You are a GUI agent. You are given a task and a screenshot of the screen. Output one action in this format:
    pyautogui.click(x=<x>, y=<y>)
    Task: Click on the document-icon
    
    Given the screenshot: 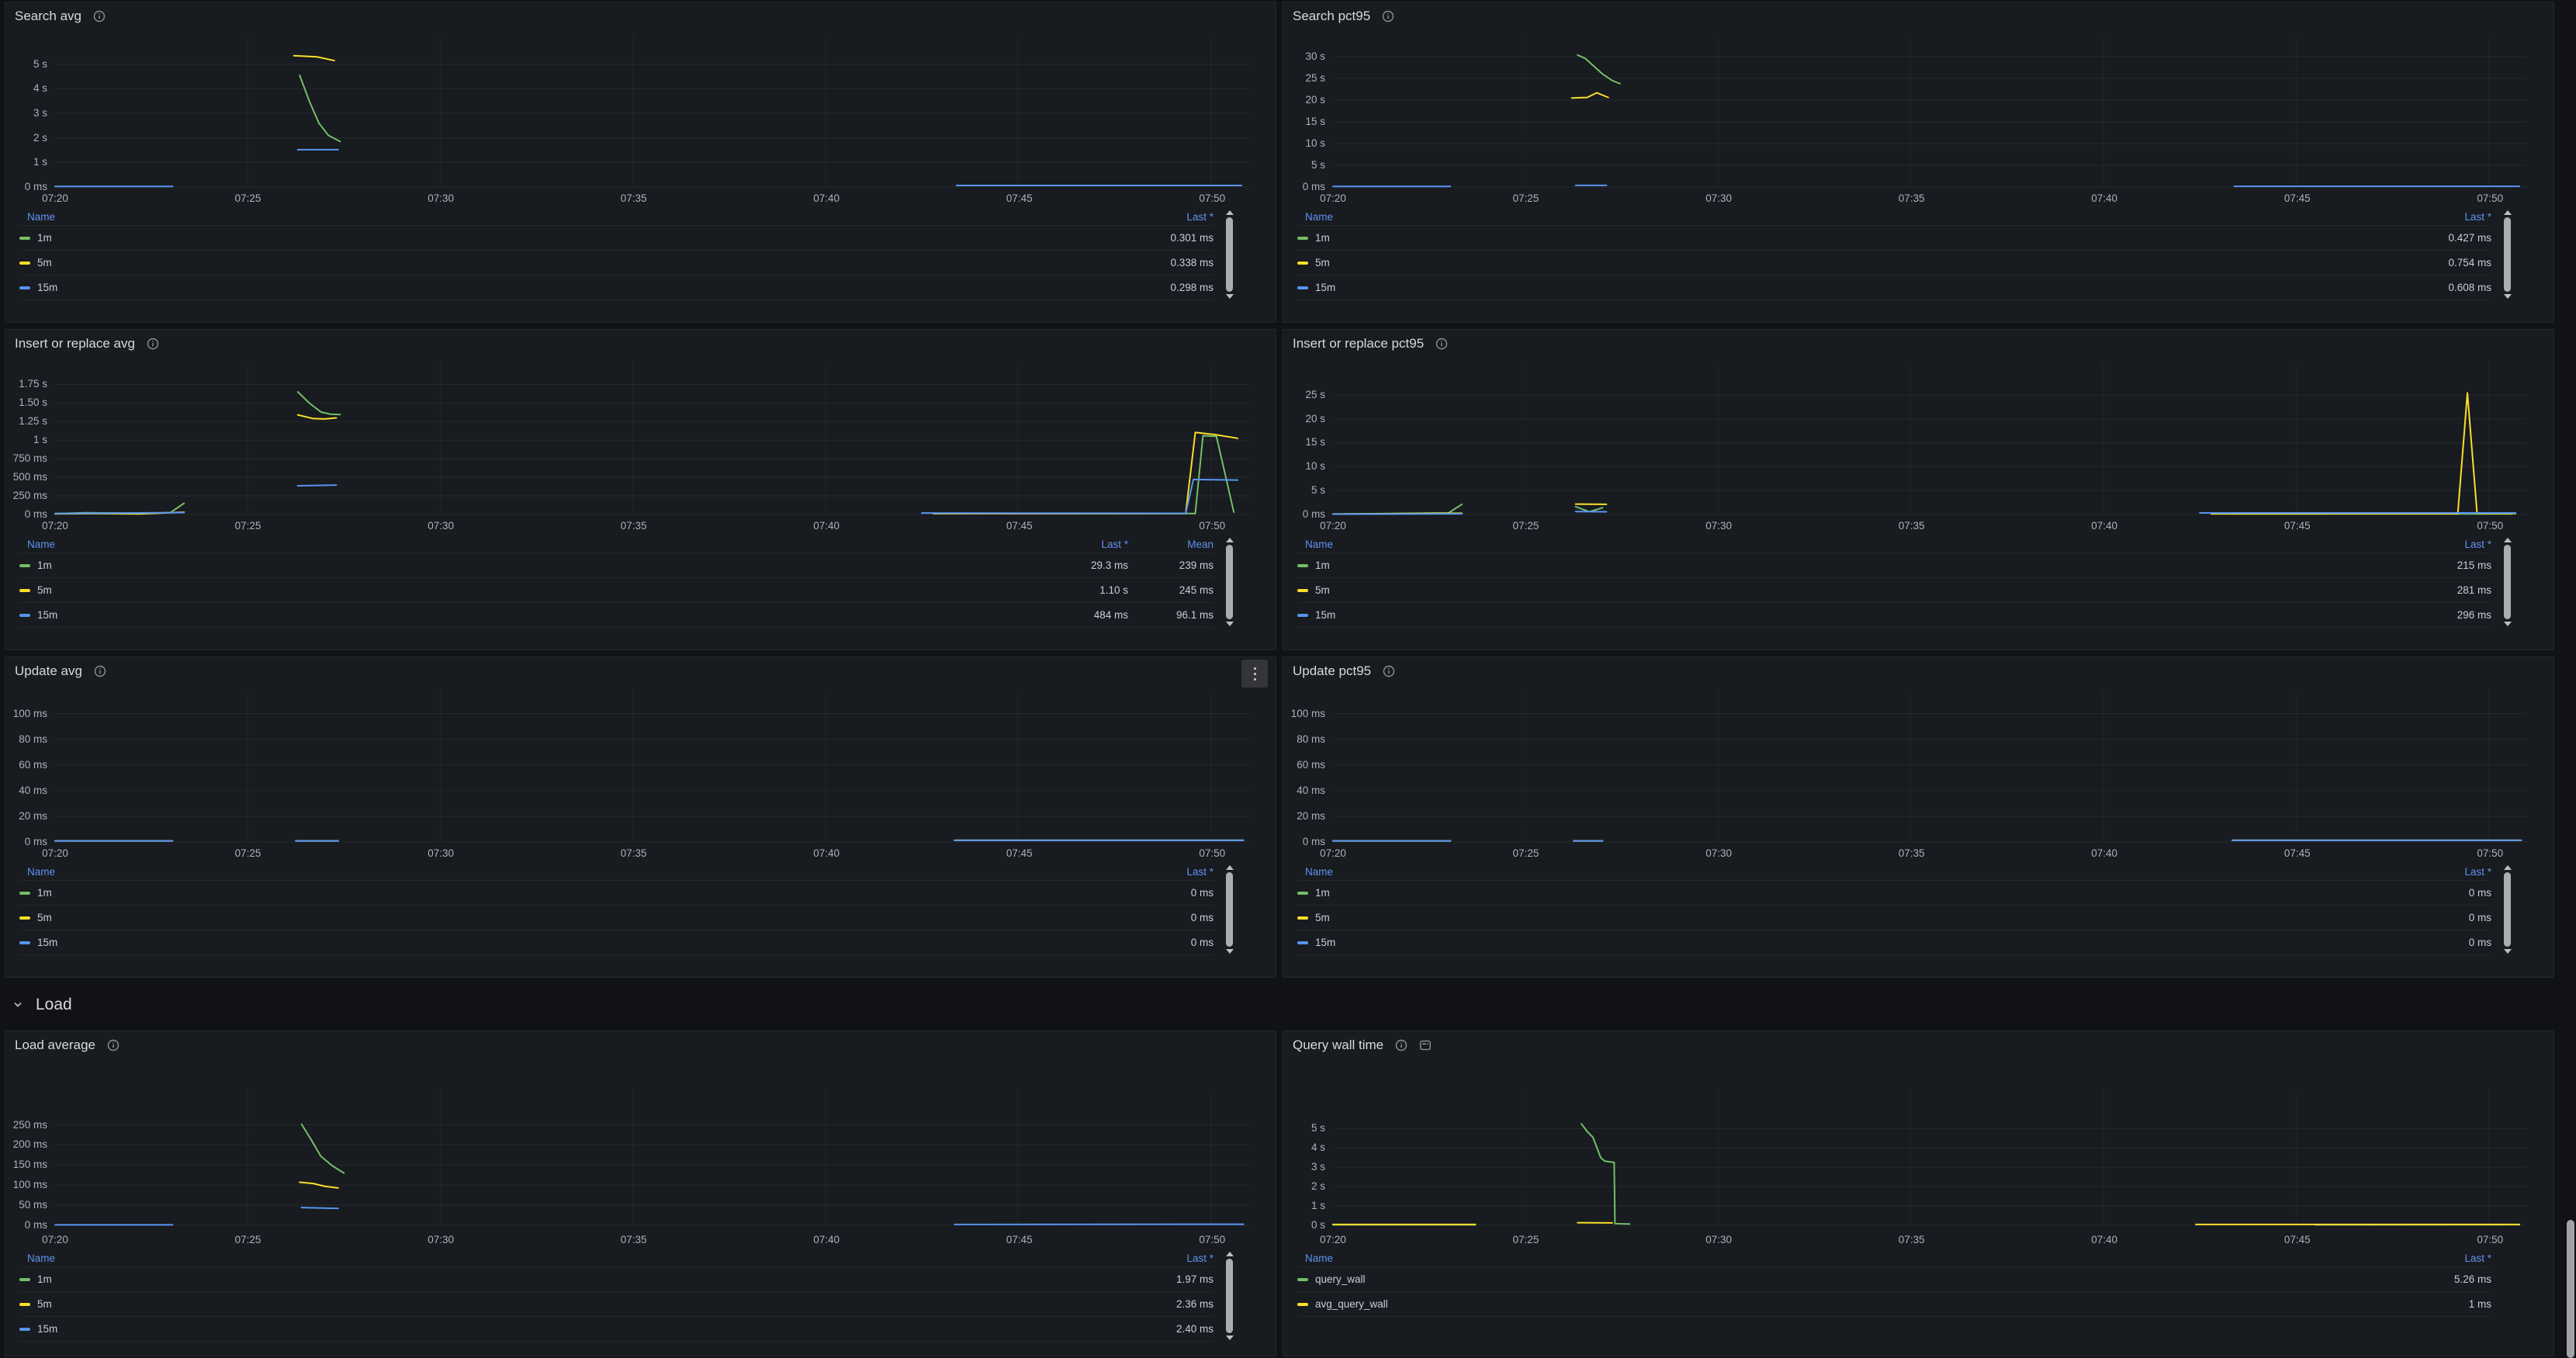 What is the action you would take?
    pyautogui.click(x=1425, y=1045)
    